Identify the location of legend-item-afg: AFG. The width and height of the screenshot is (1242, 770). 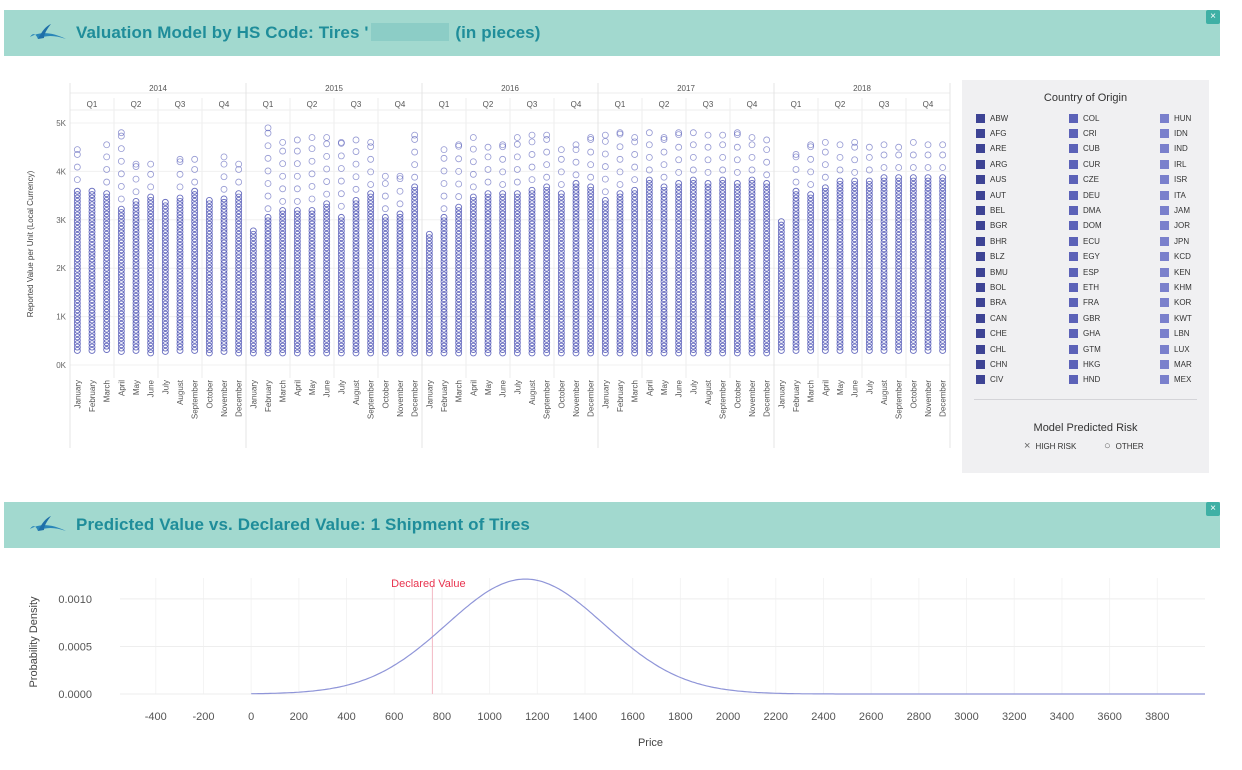
(991, 133).